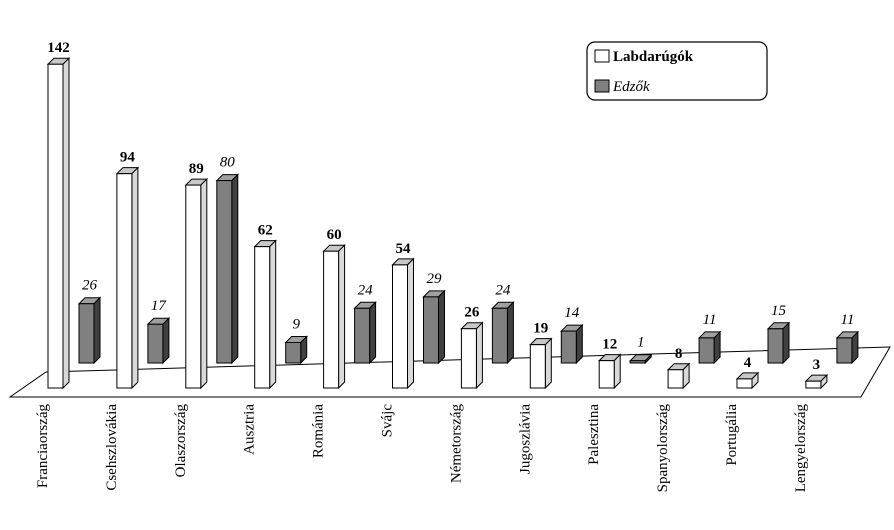 This screenshot has height=530, width=894. What do you see at coordinates (594, 434) in the screenshot?
I see `category-label-palesztina: Palesztina` at bounding box center [594, 434].